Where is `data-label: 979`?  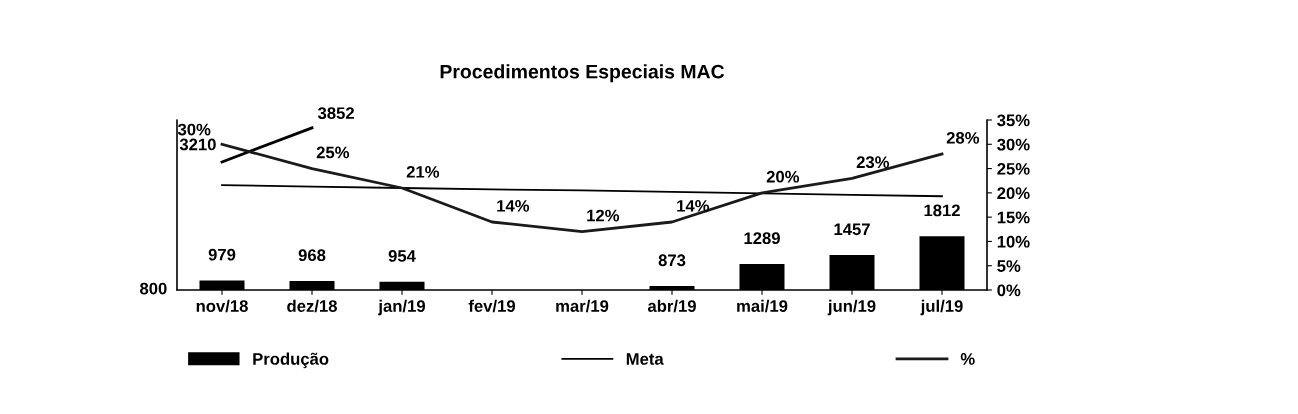 data-label: 979 is located at coordinates (222, 254).